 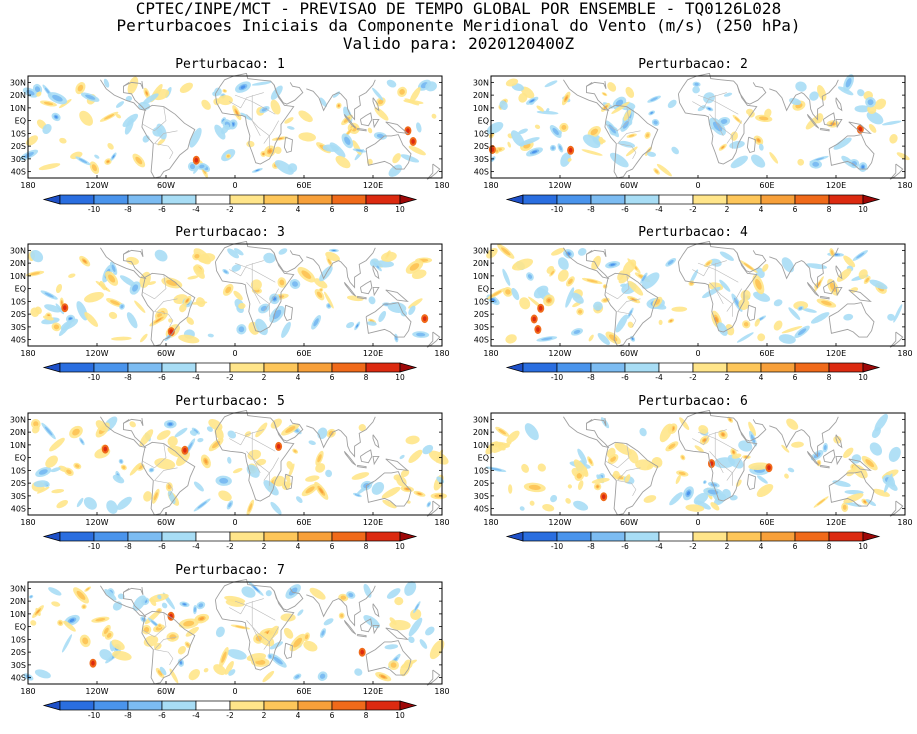 I want to click on lon-label: 60E, so click(x=303, y=353).